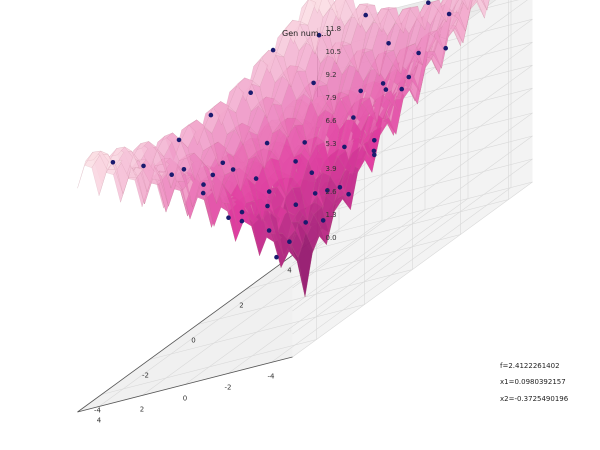 This screenshot has height=450, width=600. Describe the element at coordinates (145, 376) in the screenshot. I see `y-tick-label: -2` at that location.